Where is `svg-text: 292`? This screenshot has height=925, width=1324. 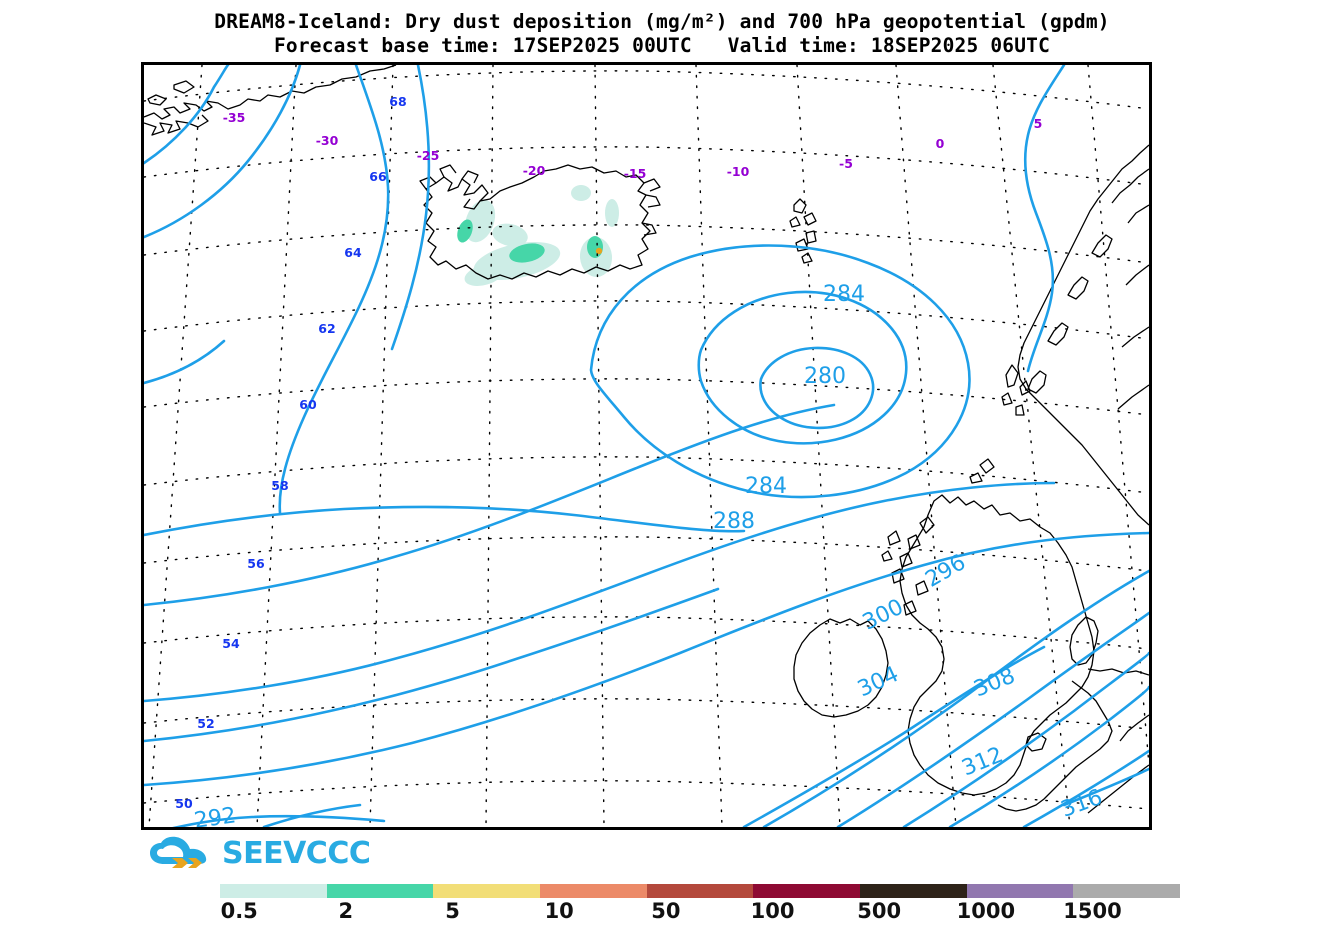 svg-text: 292 is located at coordinates (215, 815).